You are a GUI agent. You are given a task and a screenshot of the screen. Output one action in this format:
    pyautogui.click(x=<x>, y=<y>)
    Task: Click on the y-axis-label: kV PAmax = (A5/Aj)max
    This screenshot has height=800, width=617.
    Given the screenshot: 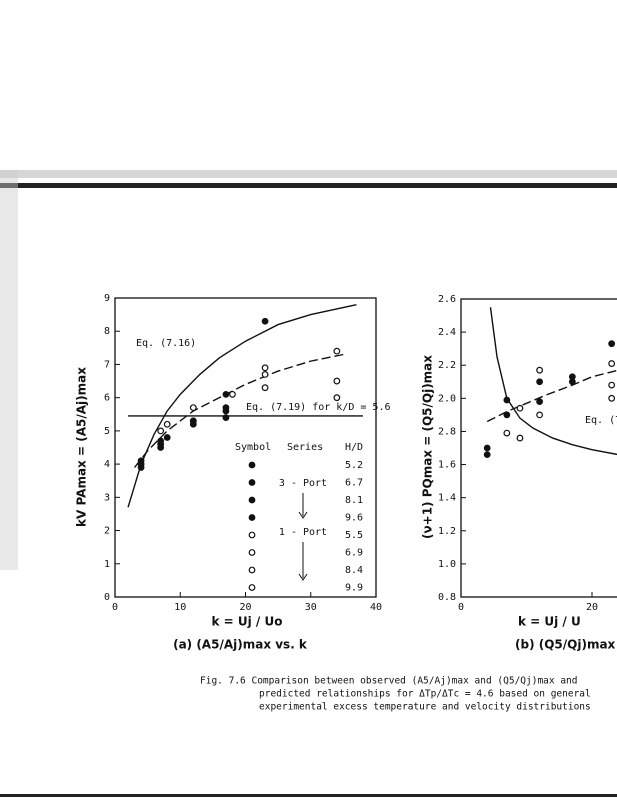 What is the action you would take?
    pyautogui.click(x=82, y=447)
    